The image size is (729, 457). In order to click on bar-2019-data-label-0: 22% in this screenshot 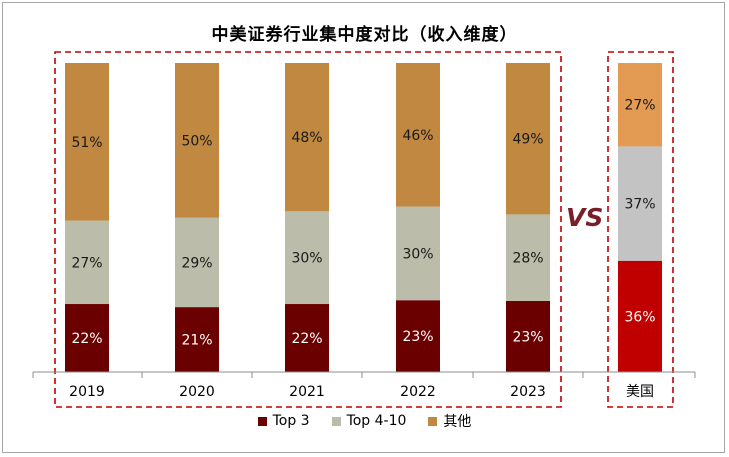, I will do `click(86, 339)`.